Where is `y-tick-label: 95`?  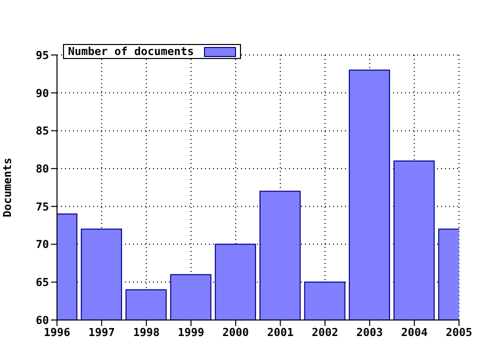 y-tick-label: 95 is located at coordinates (42, 55).